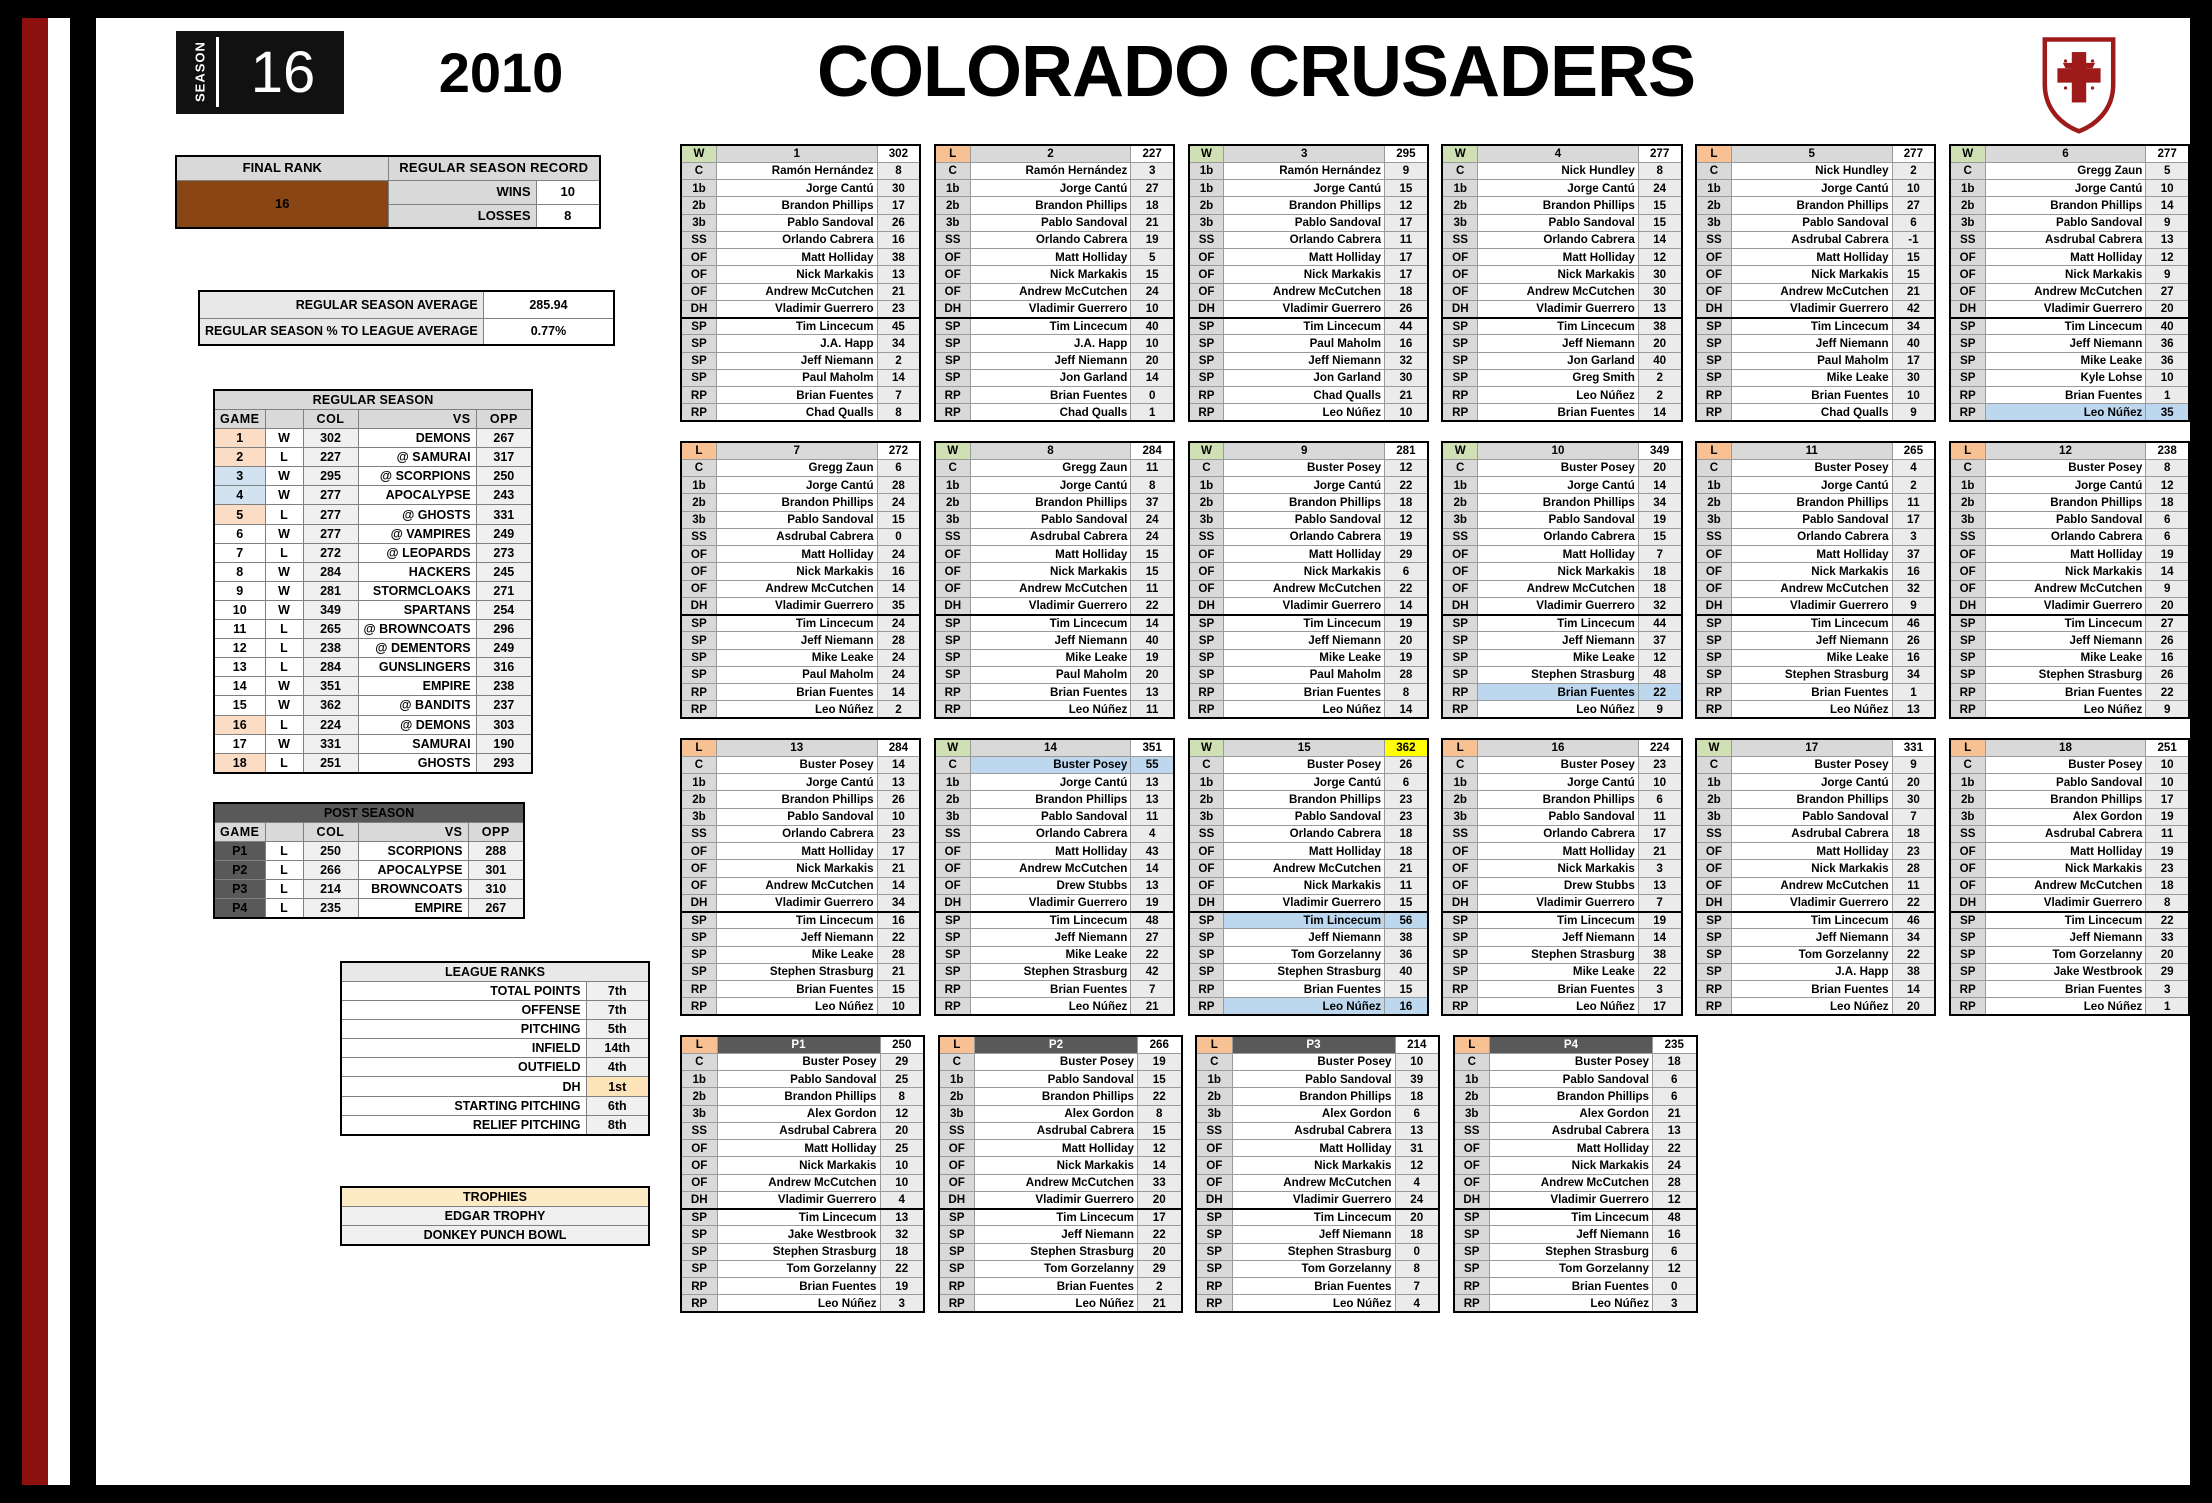  I want to click on player-score: 37, so click(1913, 554).